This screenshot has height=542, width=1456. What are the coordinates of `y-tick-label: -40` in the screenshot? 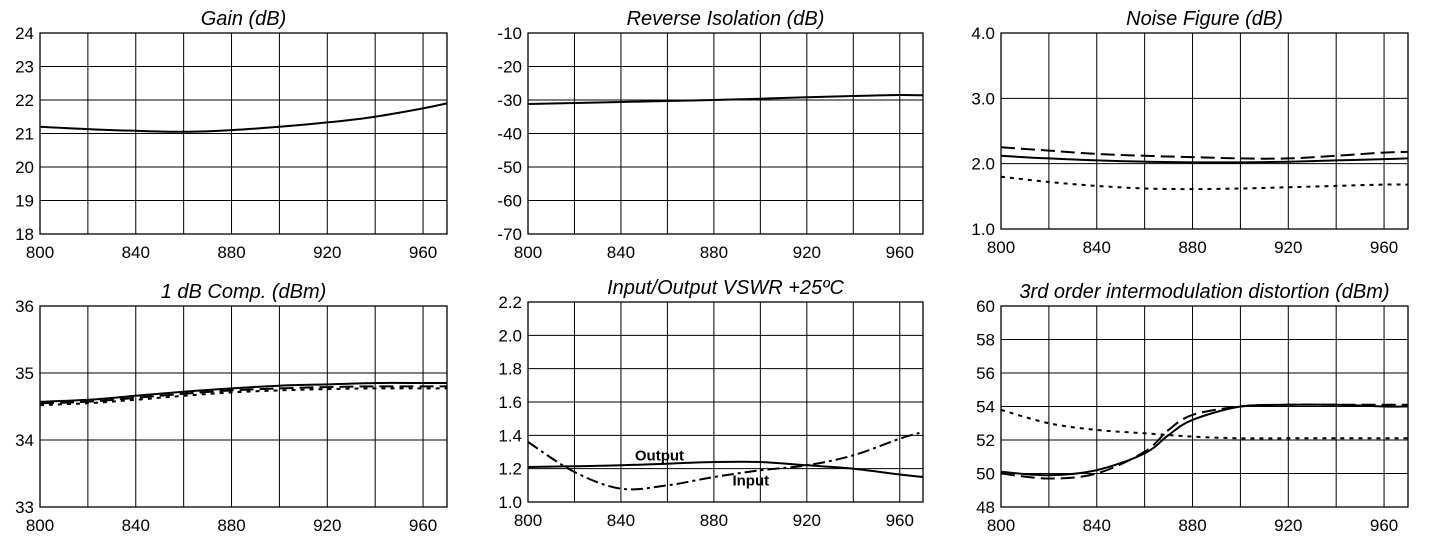 It's located at (509, 134).